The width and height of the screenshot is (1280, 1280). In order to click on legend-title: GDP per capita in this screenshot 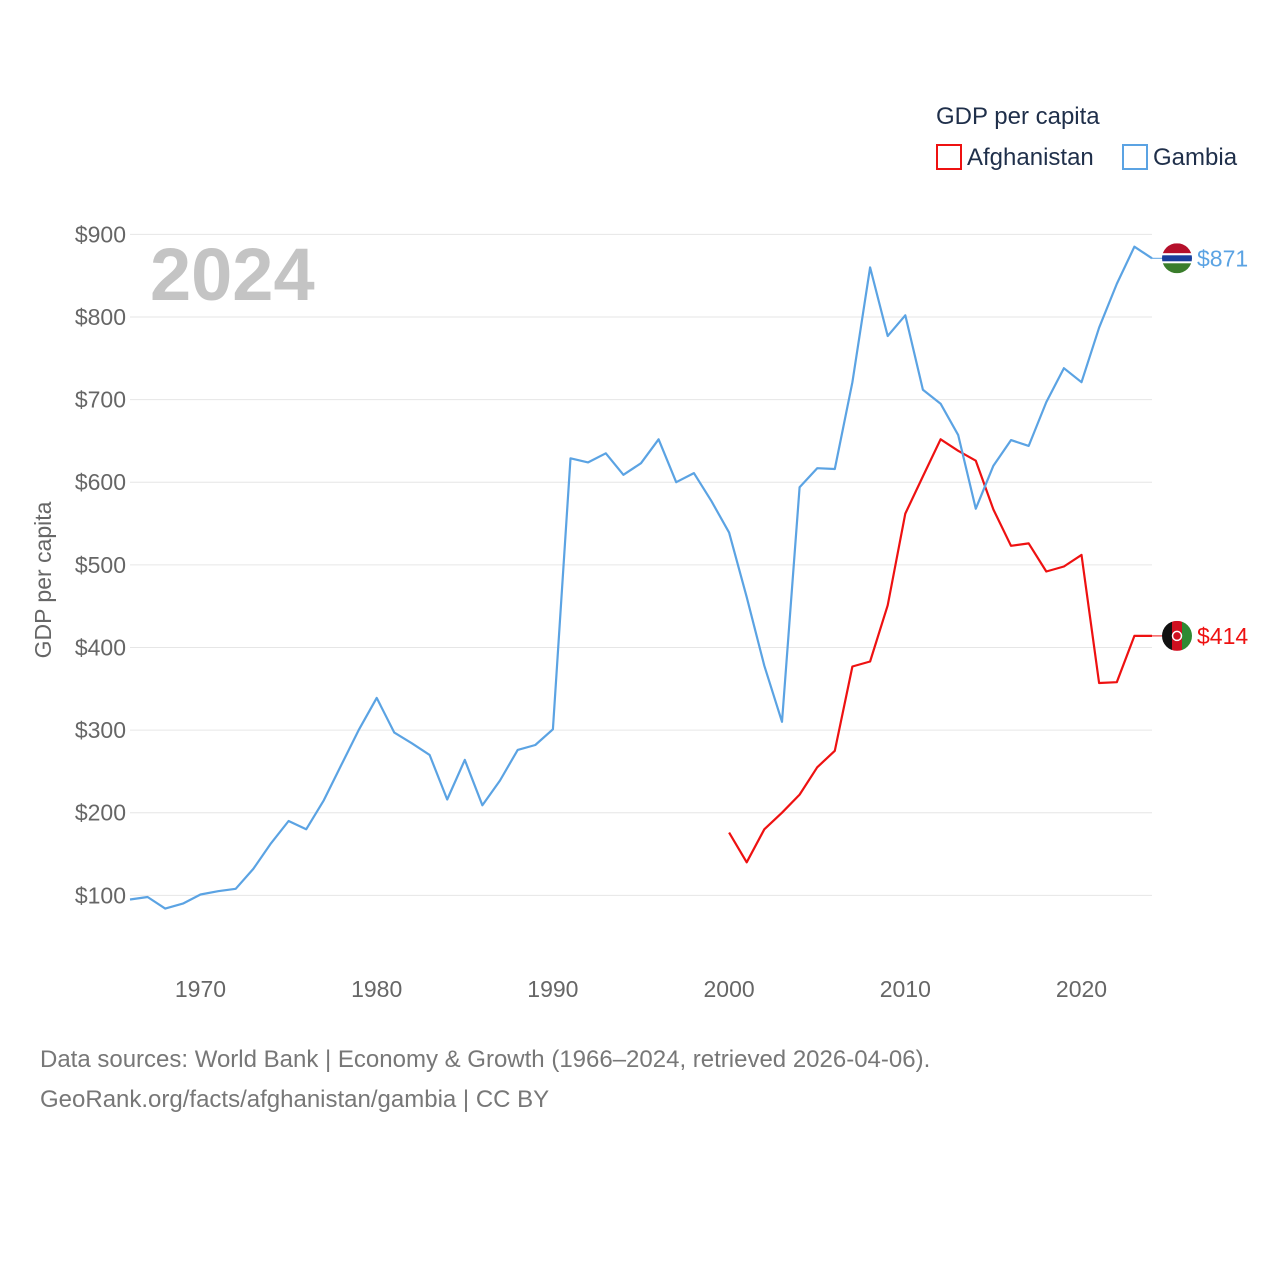, I will do `click(1018, 116)`.